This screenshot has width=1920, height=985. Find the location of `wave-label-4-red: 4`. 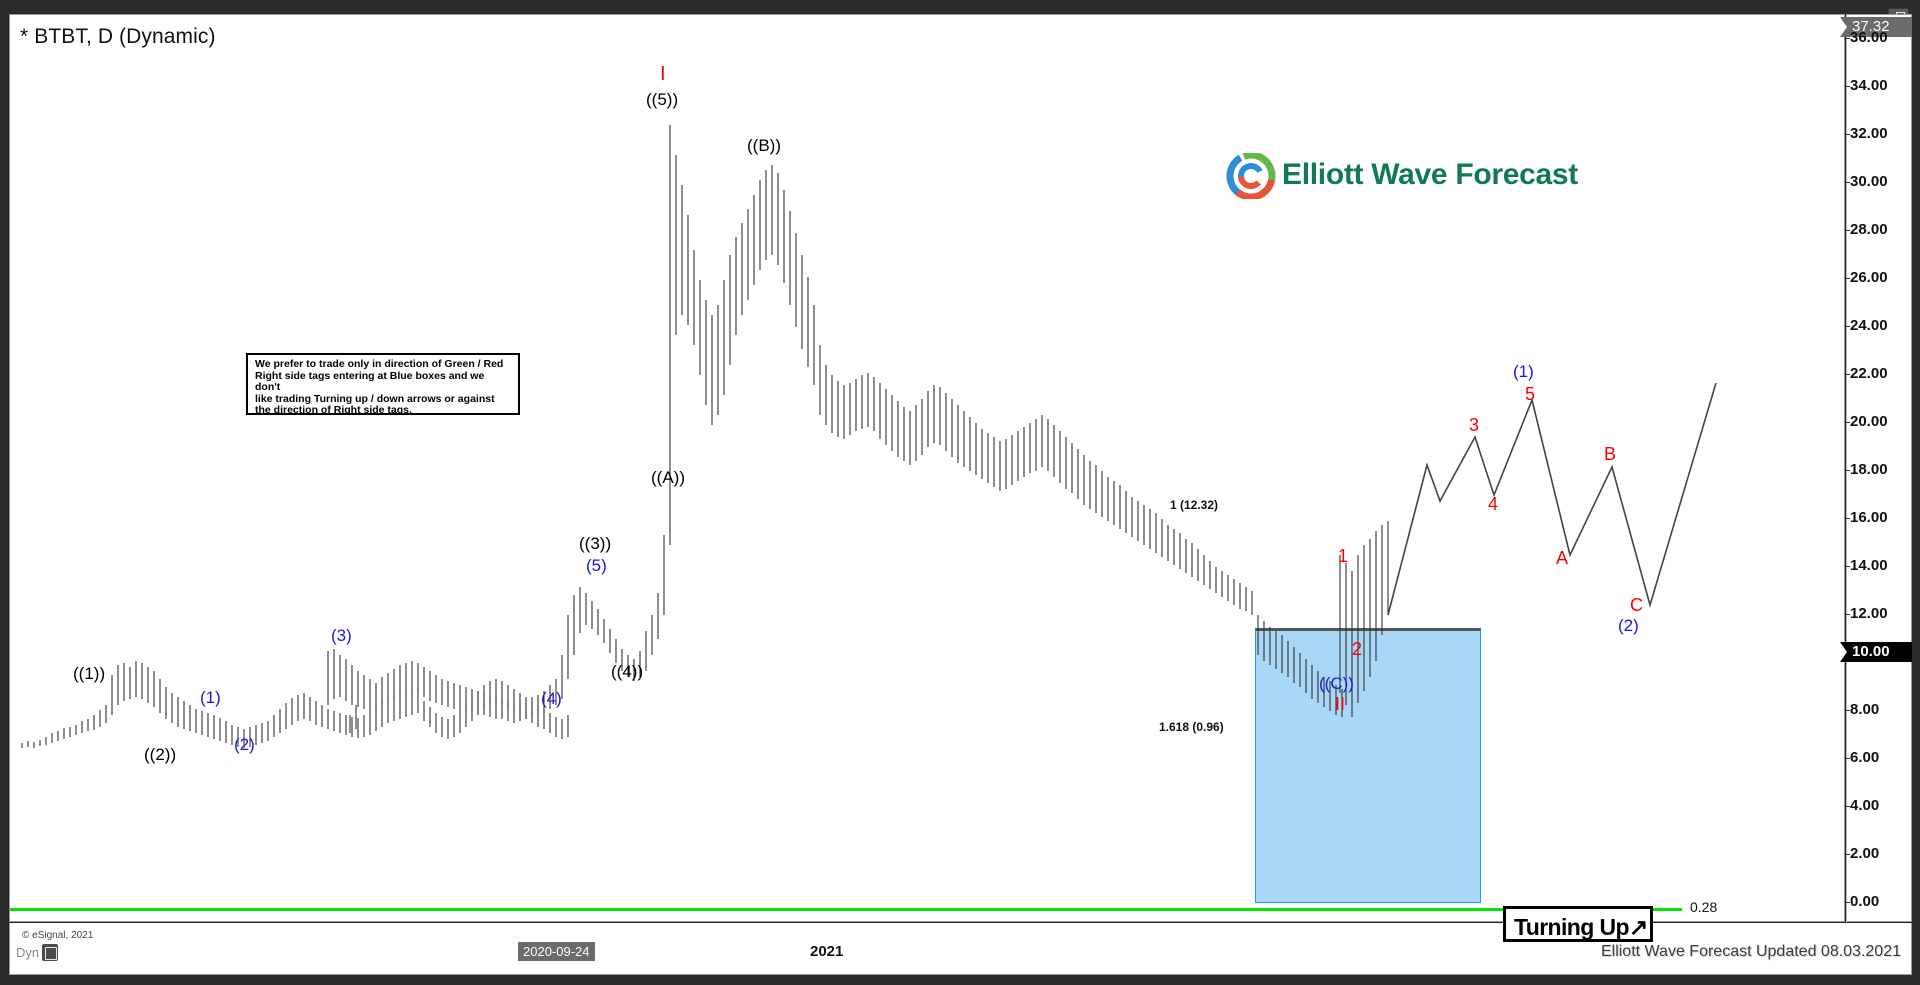

wave-label-4-red: 4 is located at coordinates (1493, 504).